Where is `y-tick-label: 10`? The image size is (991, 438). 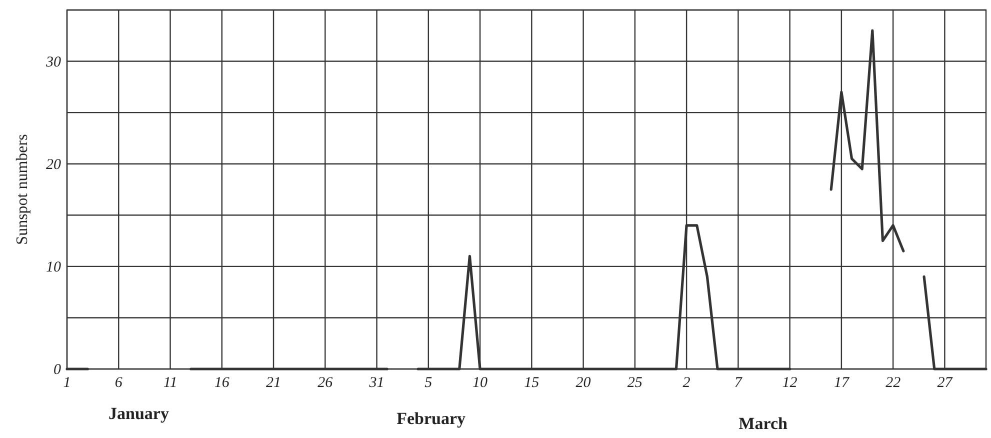
y-tick-label: 10 is located at coordinates (54, 267).